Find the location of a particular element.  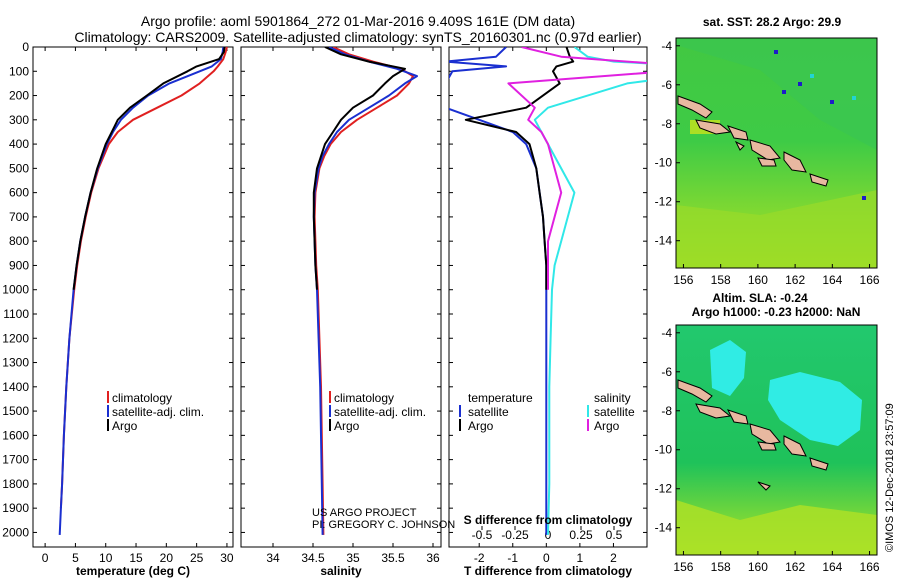

island-isabel is located at coordinates (765, 150).